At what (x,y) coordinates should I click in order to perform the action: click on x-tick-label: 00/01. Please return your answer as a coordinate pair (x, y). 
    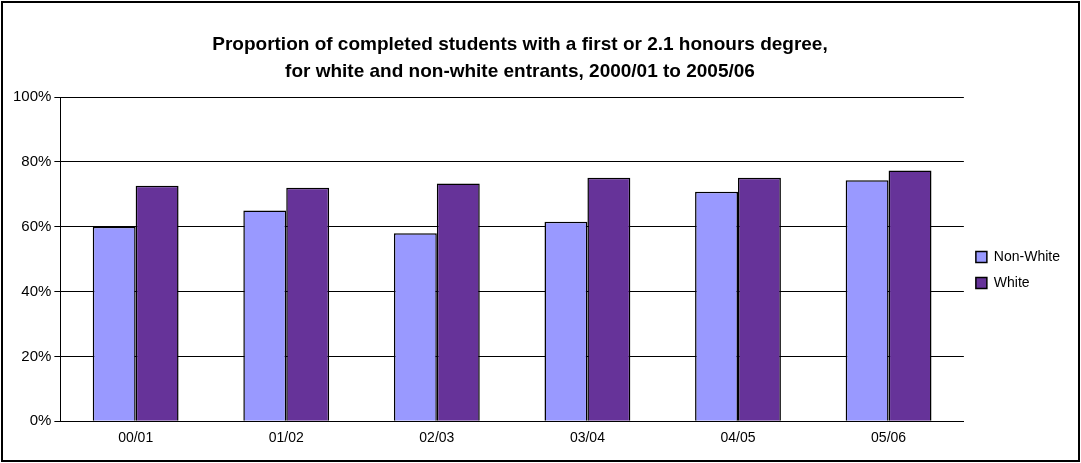
    Looking at the image, I should click on (136, 437).